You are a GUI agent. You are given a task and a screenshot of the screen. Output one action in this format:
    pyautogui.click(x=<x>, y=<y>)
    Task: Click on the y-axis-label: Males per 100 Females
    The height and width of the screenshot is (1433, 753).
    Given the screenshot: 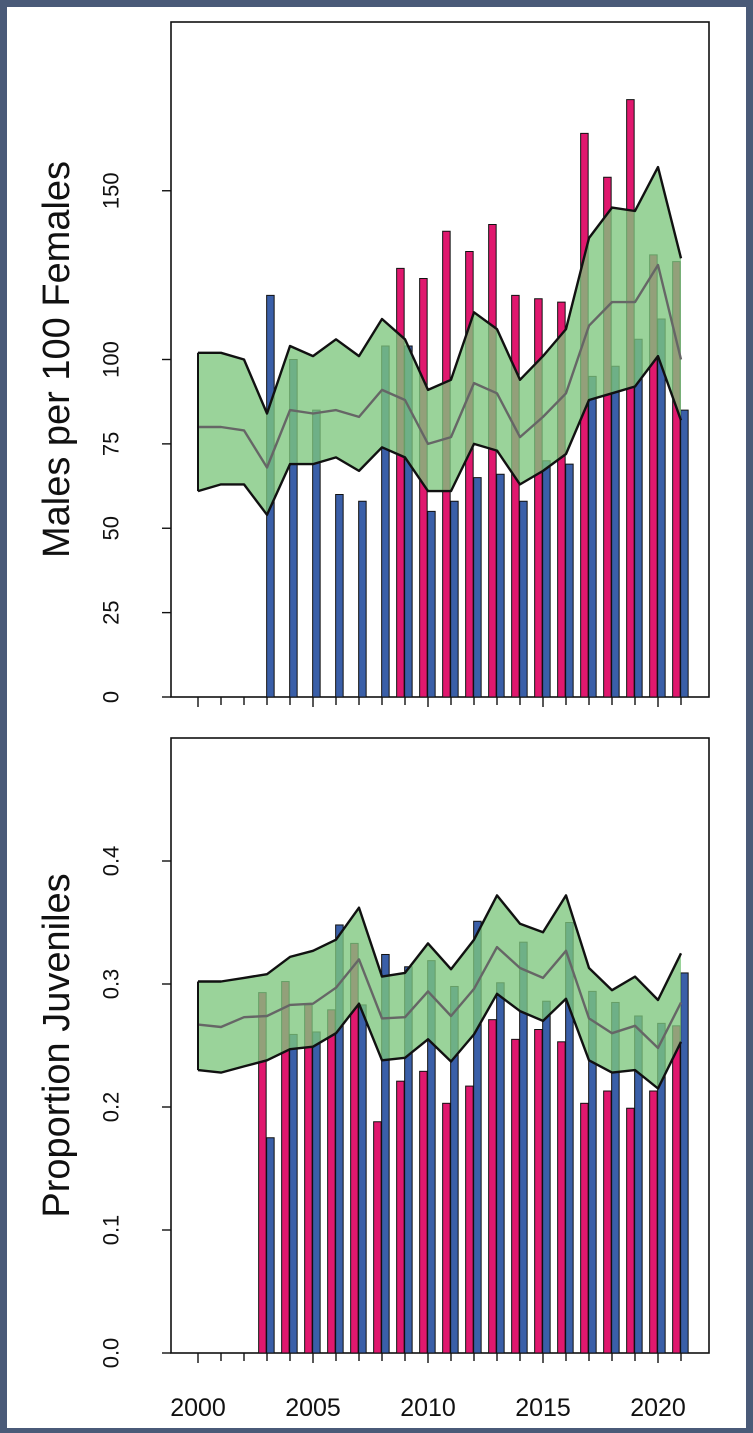 What is the action you would take?
    pyautogui.click(x=57, y=359)
    